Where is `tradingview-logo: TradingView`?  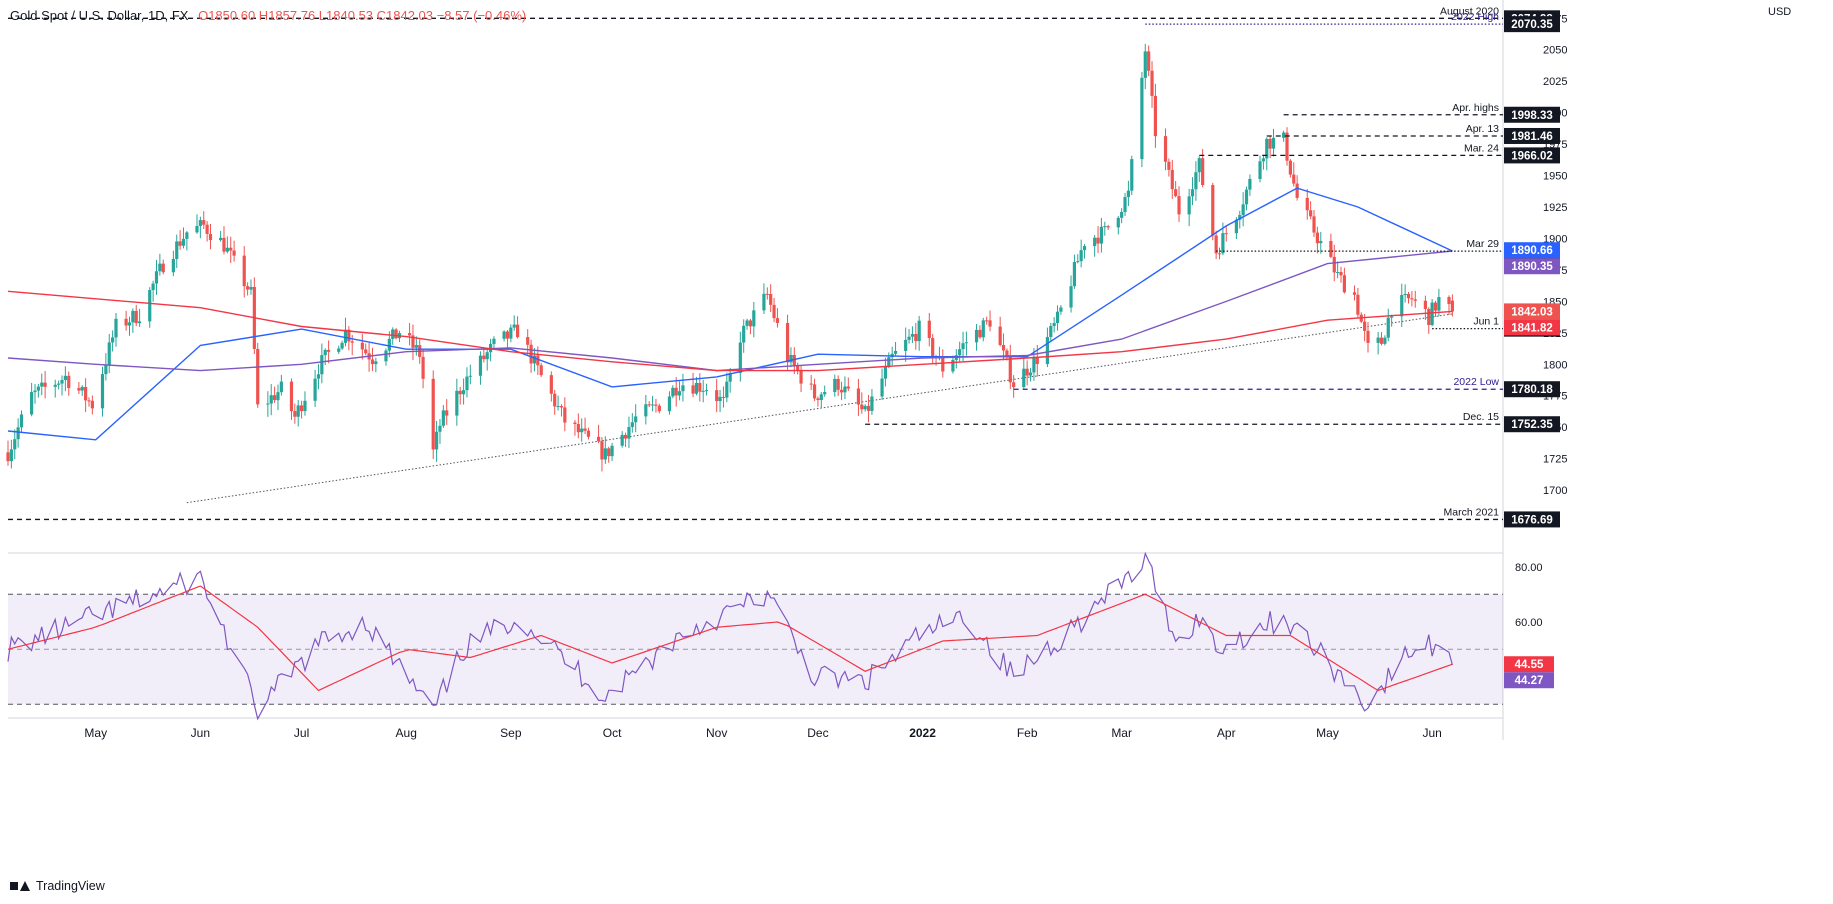 tradingview-logo: TradingView is located at coordinates (57, 886).